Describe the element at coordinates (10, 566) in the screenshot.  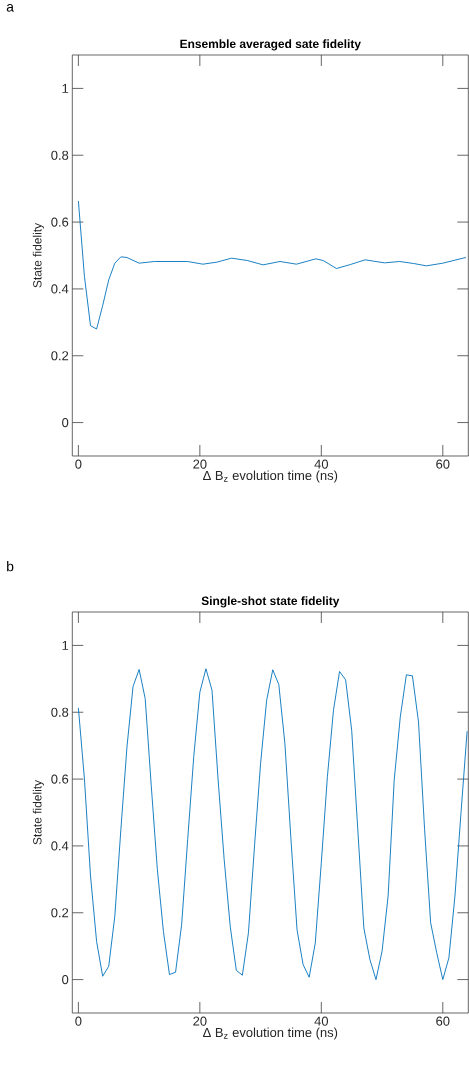
I see `text: b` at that location.